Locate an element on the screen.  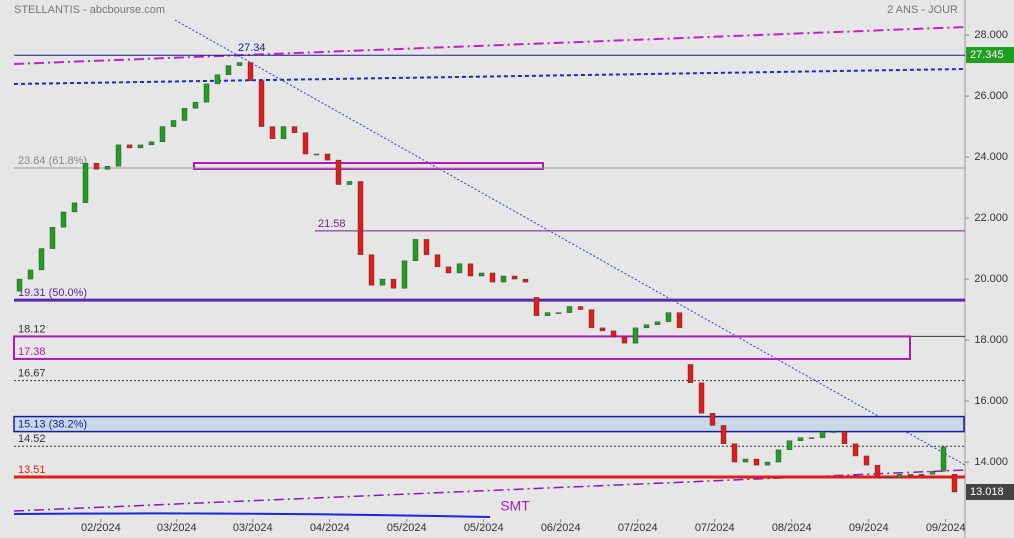
level-label: 16.67 is located at coordinates (32, 374).